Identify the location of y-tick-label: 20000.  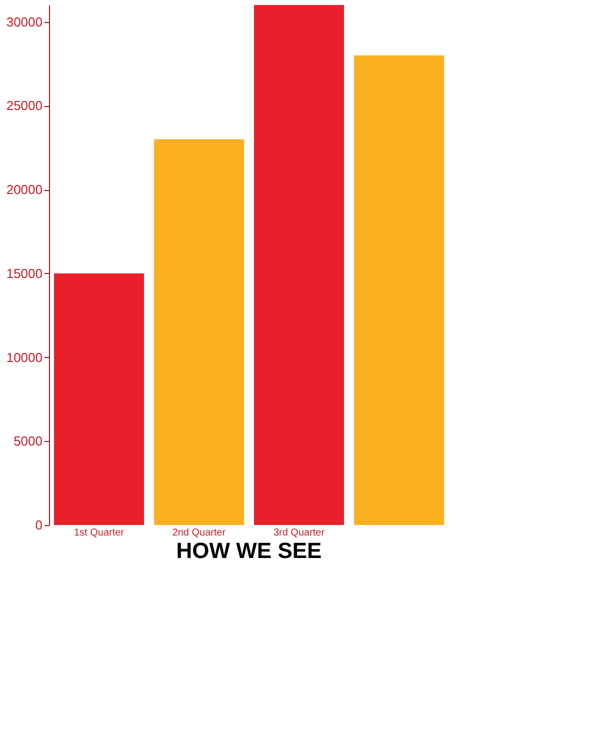
(24, 190).